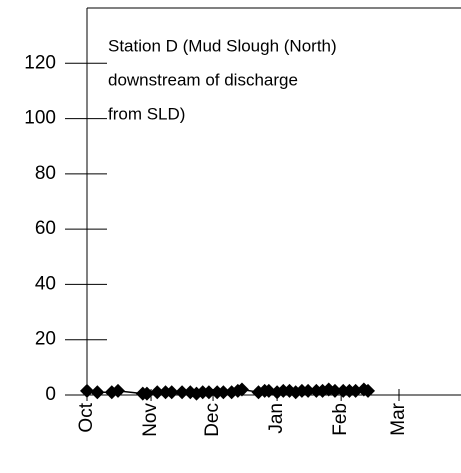  Describe the element at coordinates (40, 62) in the screenshot. I see `y-tick-label: 120` at that location.